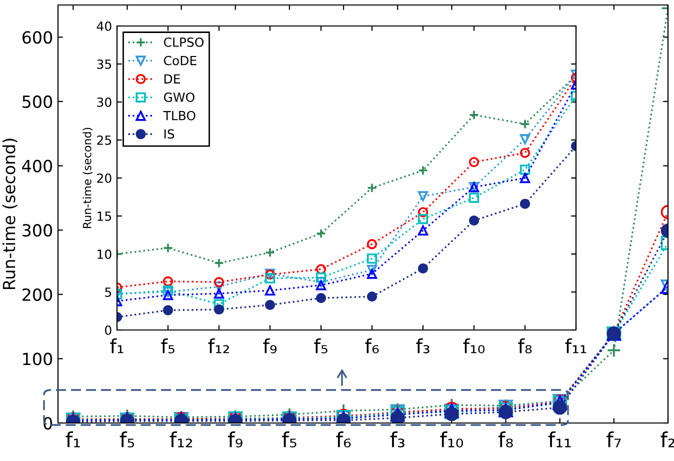  What do you see at coordinates (37, 166) in the screenshot?
I see `y-tick-label: 400` at bounding box center [37, 166].